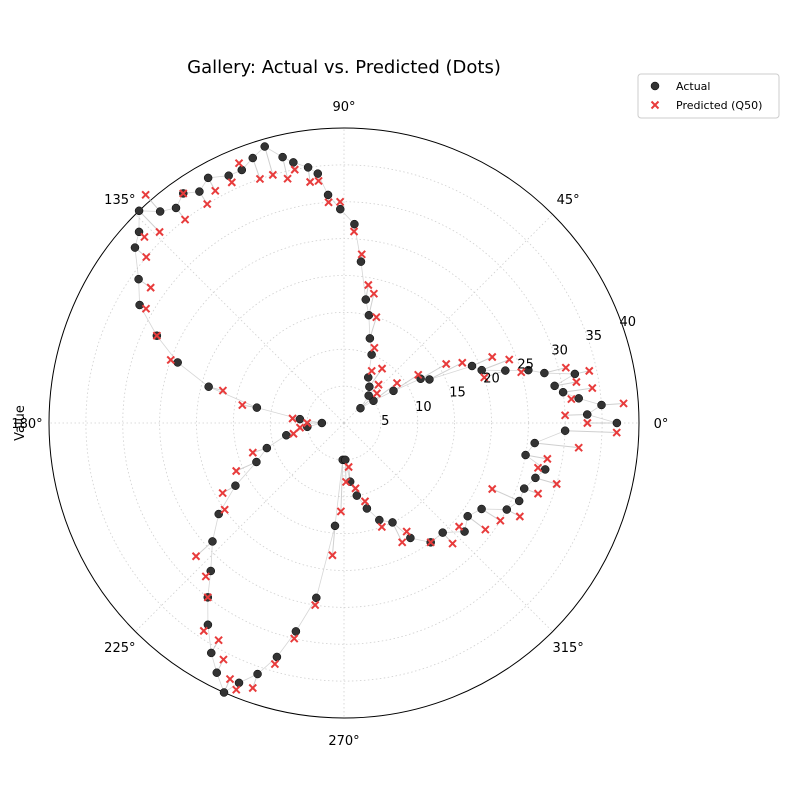 The image size is (800, 800). I want to click on y-axis-label: Value, so click(20, 423).